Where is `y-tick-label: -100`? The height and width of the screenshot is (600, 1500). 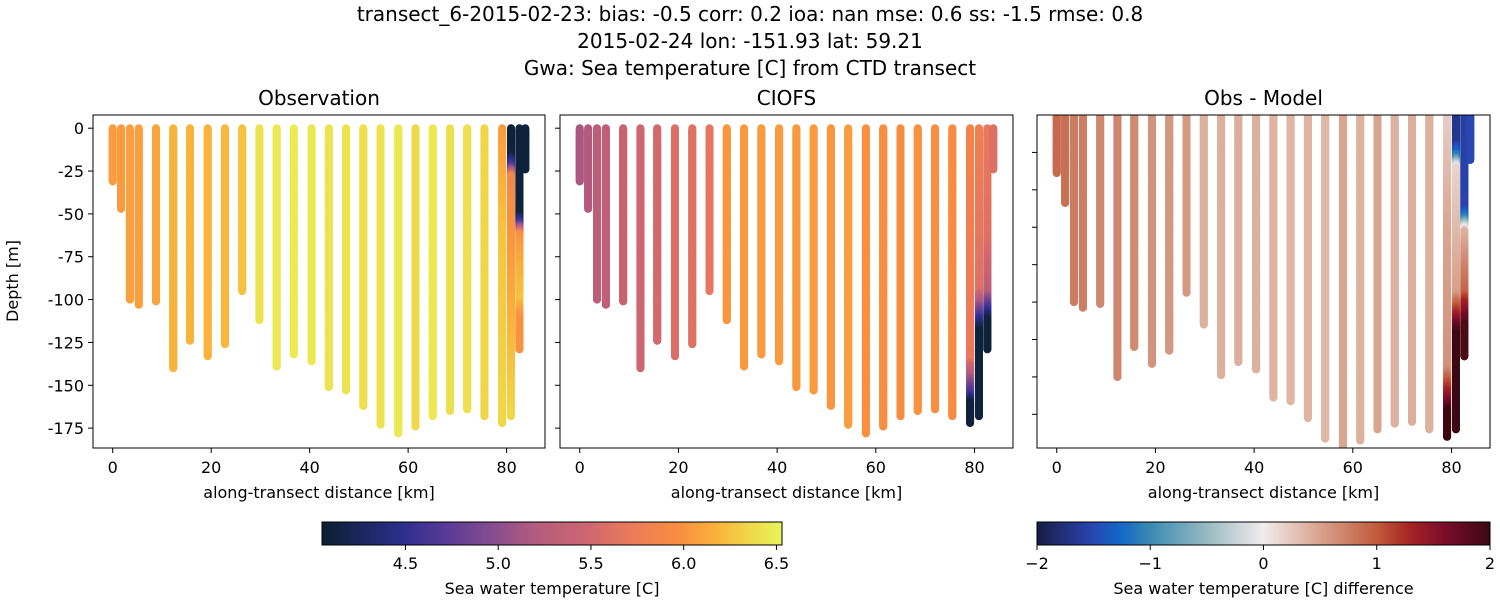 y-tick-label: -100 is located at coordinates (66, 300).